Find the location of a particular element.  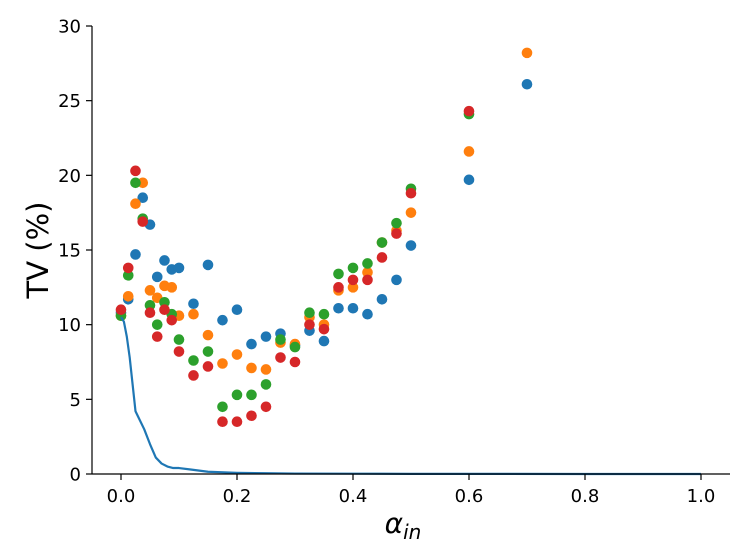

y-tick-label: 0 is located at coordinates (75, 475).